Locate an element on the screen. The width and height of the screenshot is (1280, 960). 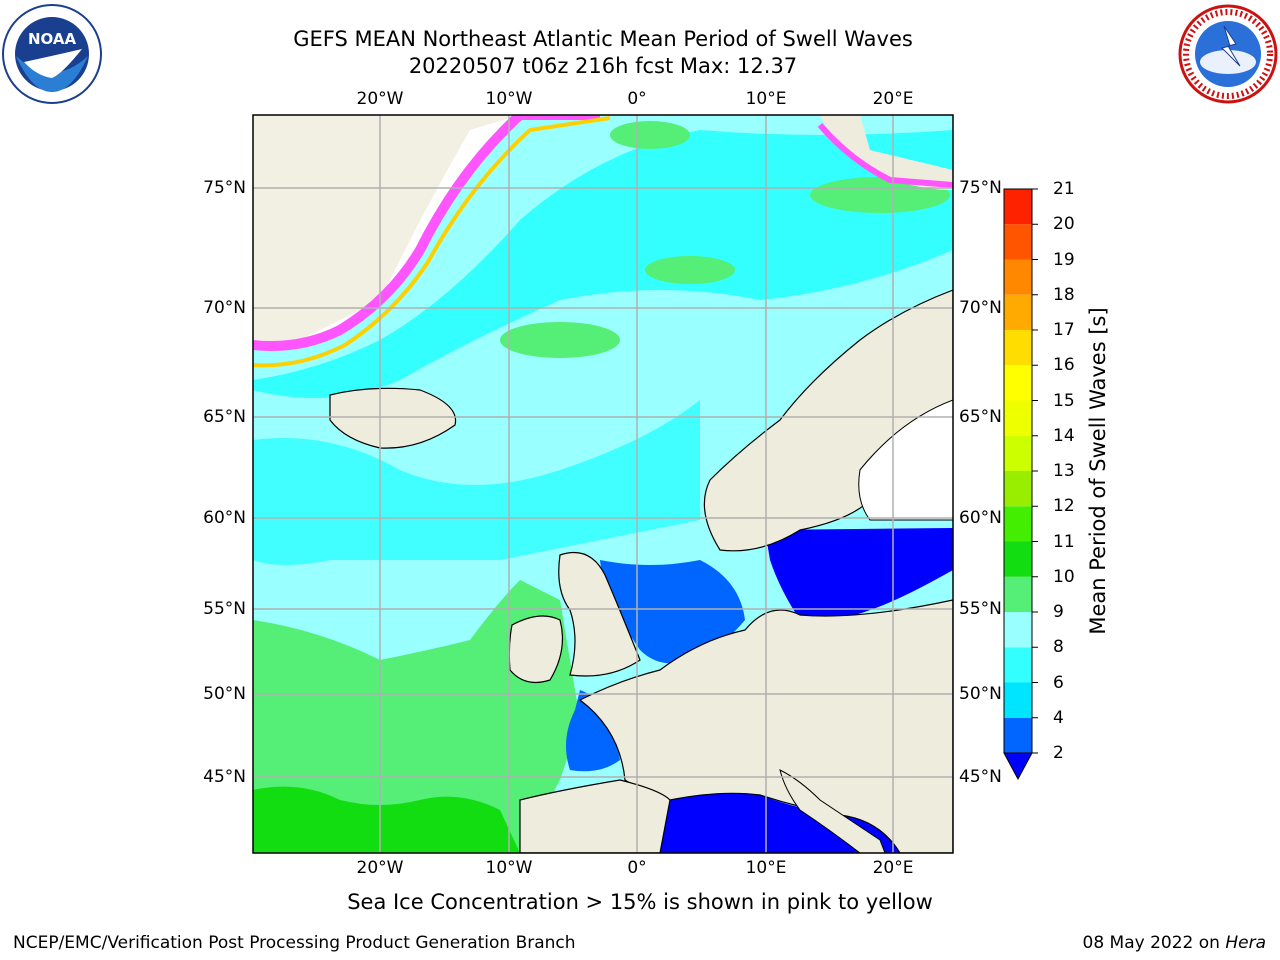
lat-label-right: 65°N is located at coordinates (980, 417).